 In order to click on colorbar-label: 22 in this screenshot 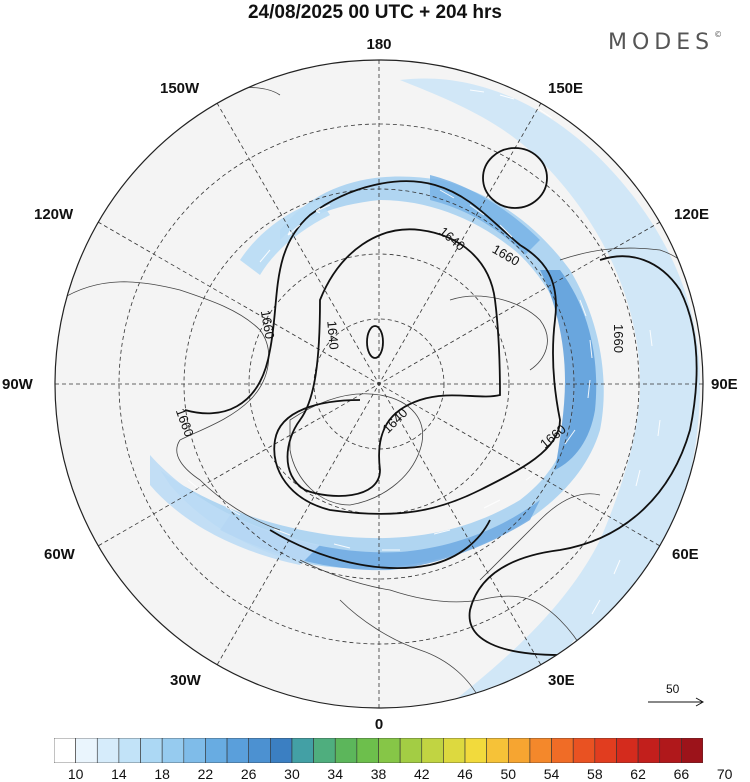, I will do `click(205, 774)`.